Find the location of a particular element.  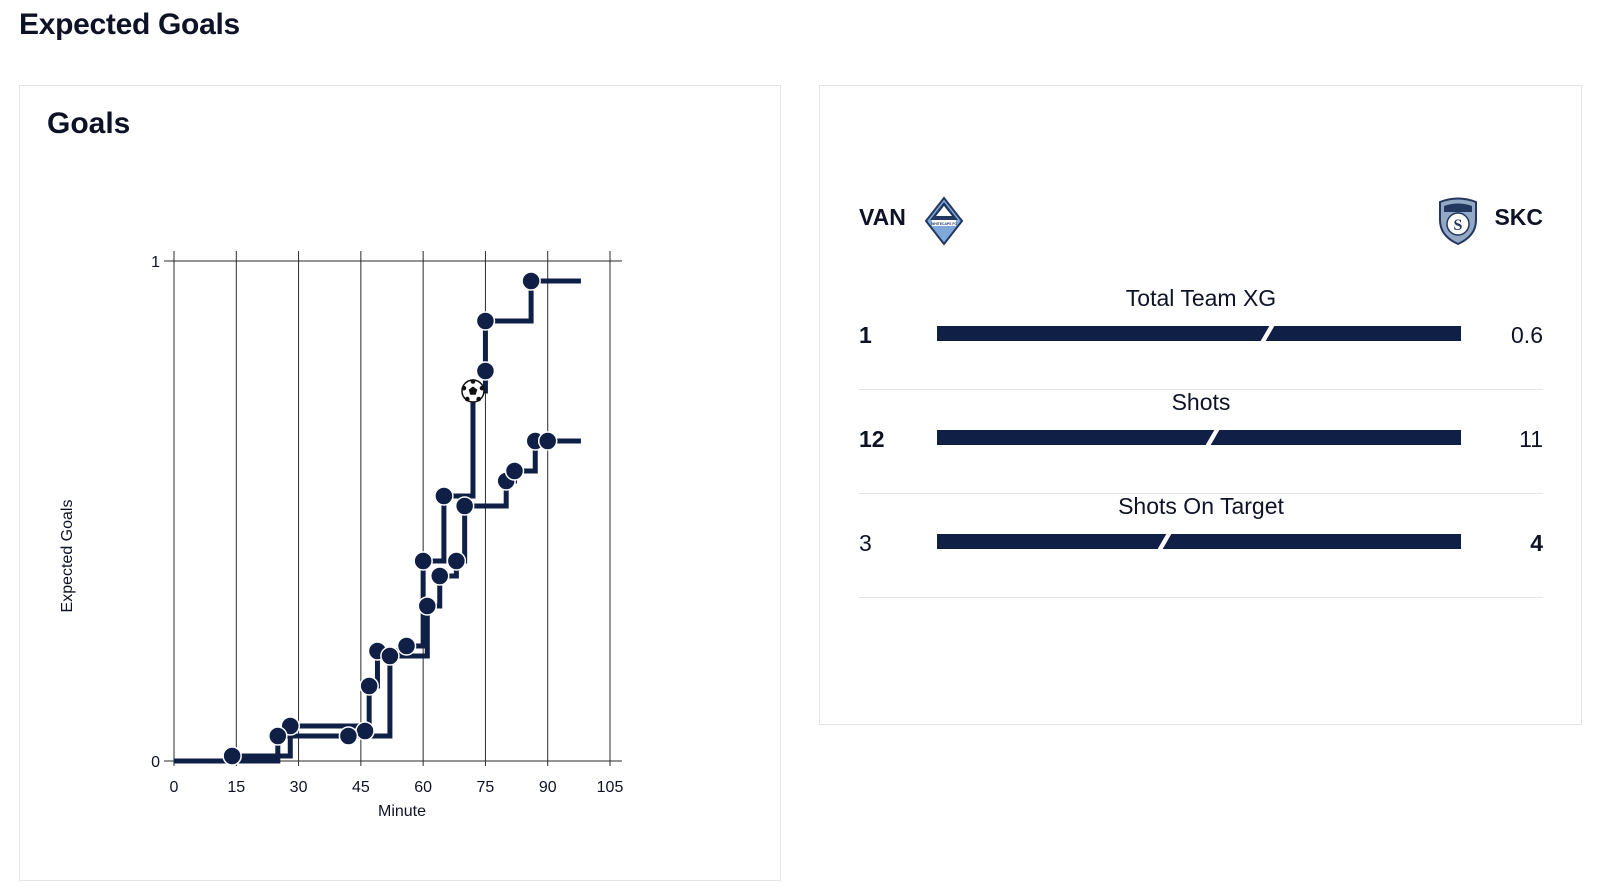

x-axis-title: Minute is located at coordinates (402, 811).